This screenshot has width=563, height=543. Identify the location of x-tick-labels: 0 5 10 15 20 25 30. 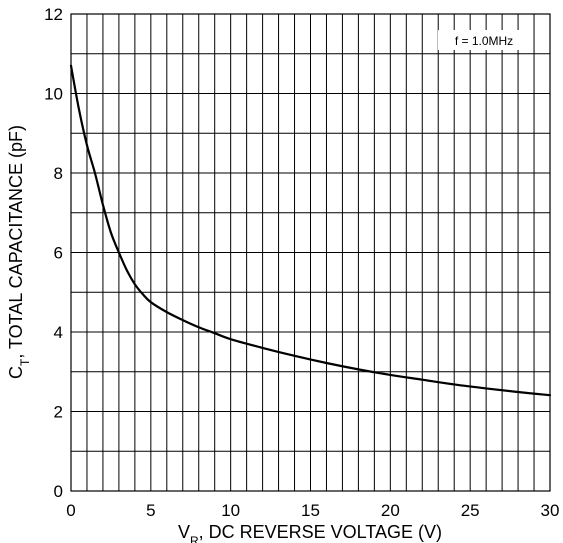
(312, 510).